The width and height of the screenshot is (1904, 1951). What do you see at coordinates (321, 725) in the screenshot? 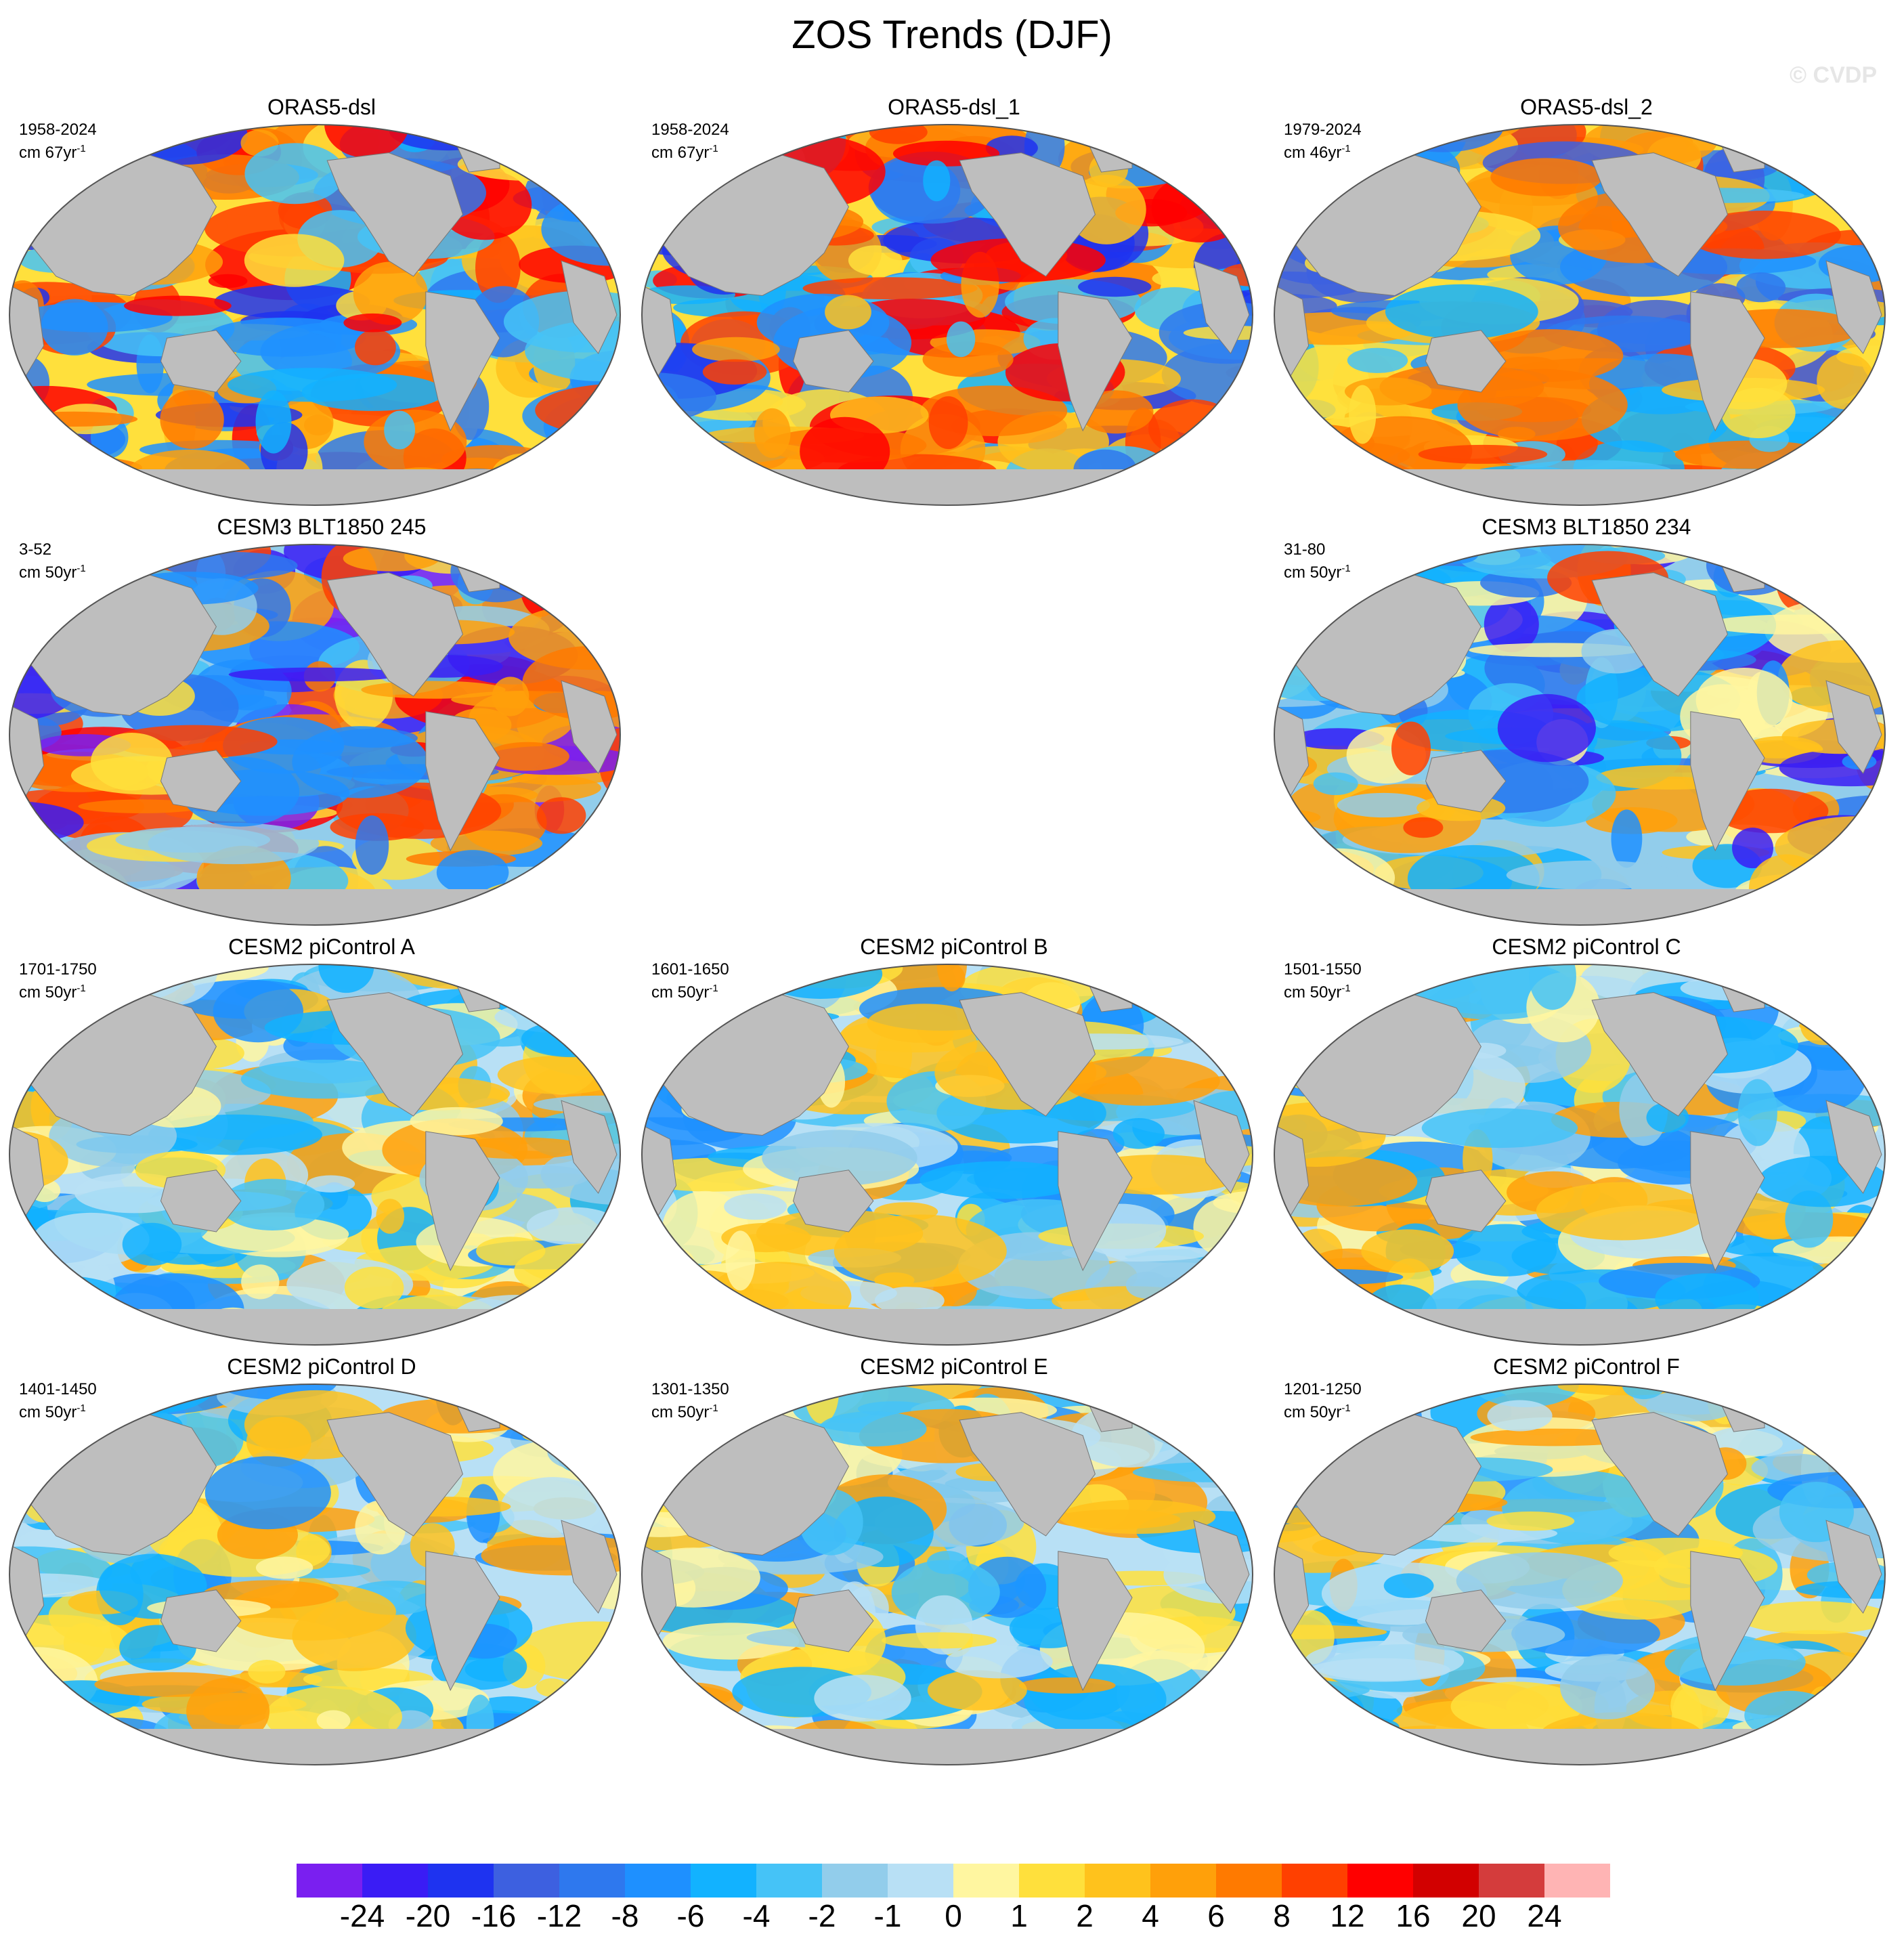
I see `map-panel: CESM3 BLT1850 245 3-52 cm 50yr-1` at bounding box center [321, 725].